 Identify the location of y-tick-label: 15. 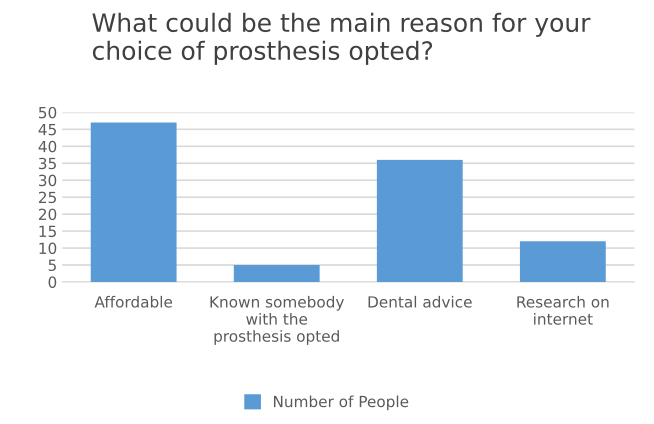
(48, 232).